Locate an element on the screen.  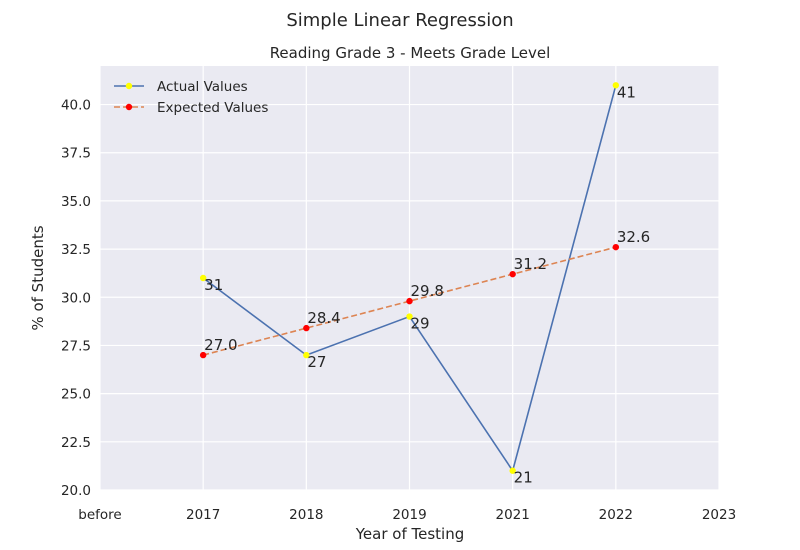
x-axis-label: Year of Testing is located at coordinates (410, 534).